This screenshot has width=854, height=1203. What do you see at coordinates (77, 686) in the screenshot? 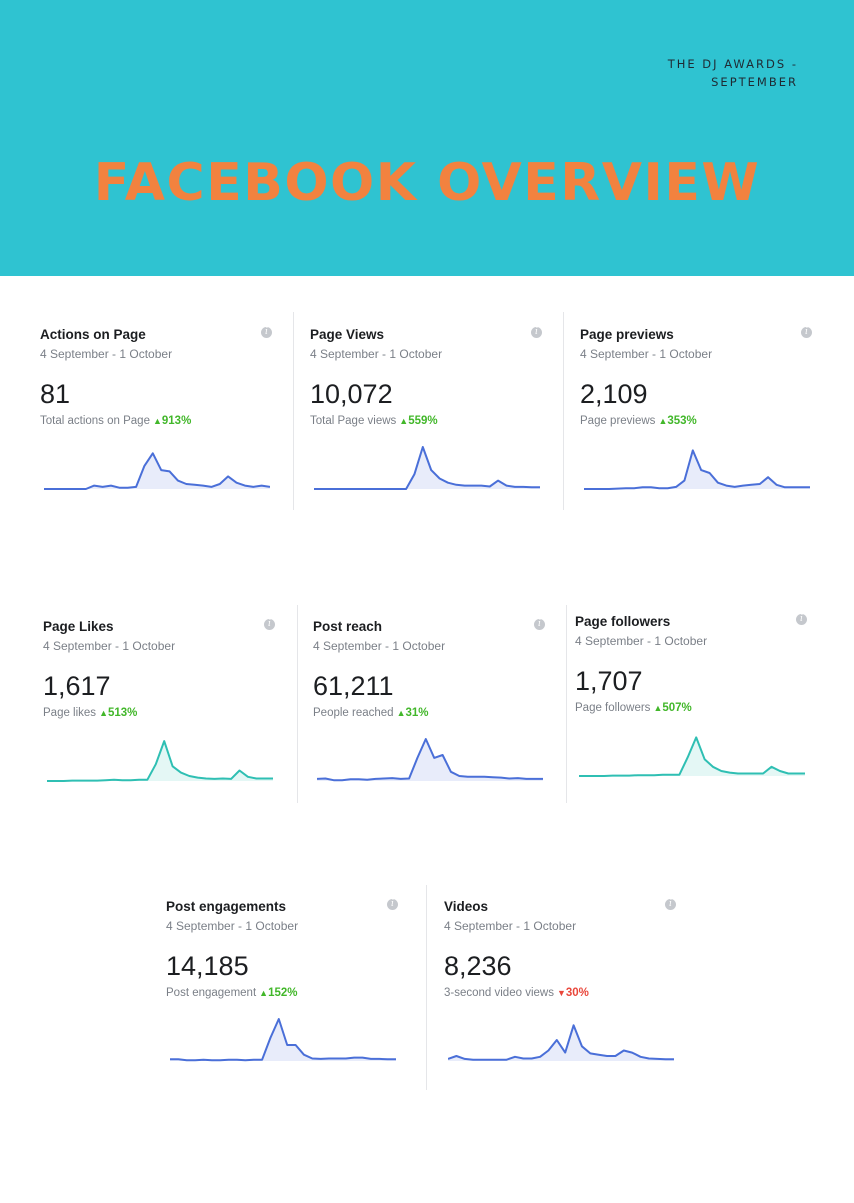
I see `card-value: 1,617` at bounding box center [77, 686].